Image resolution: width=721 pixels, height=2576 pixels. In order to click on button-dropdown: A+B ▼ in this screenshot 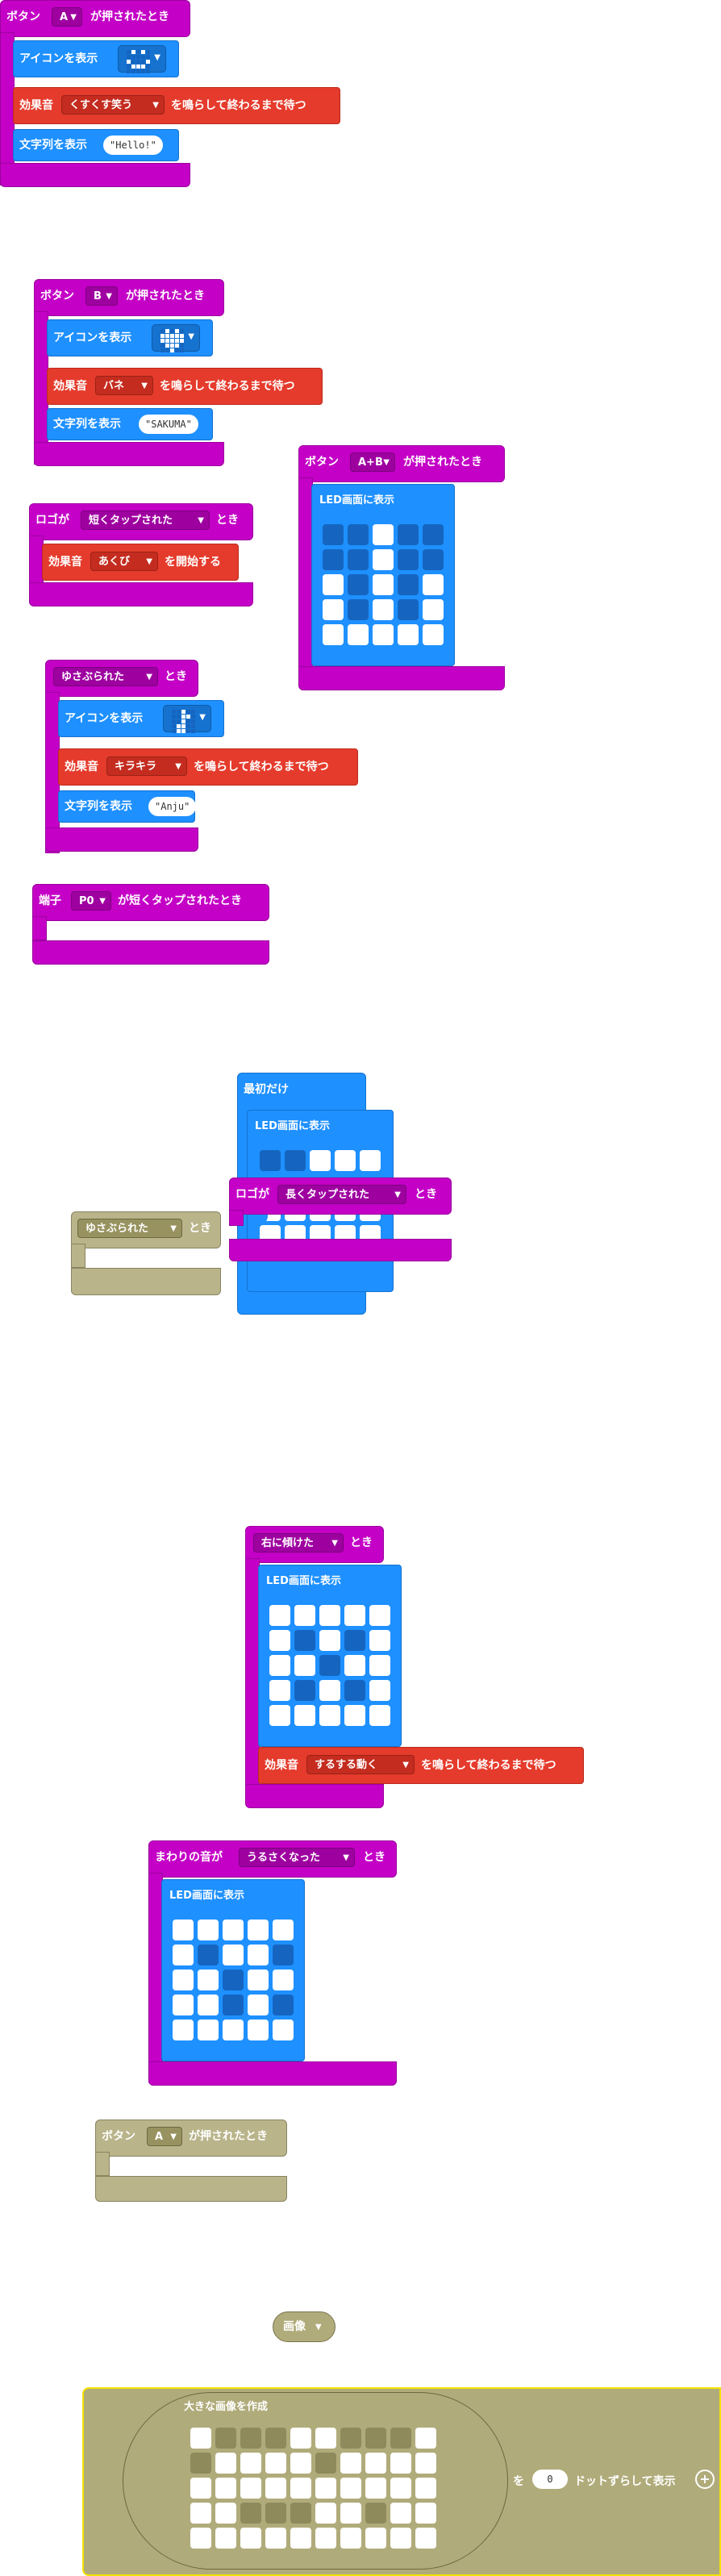, I will do `click(372, 462)`.